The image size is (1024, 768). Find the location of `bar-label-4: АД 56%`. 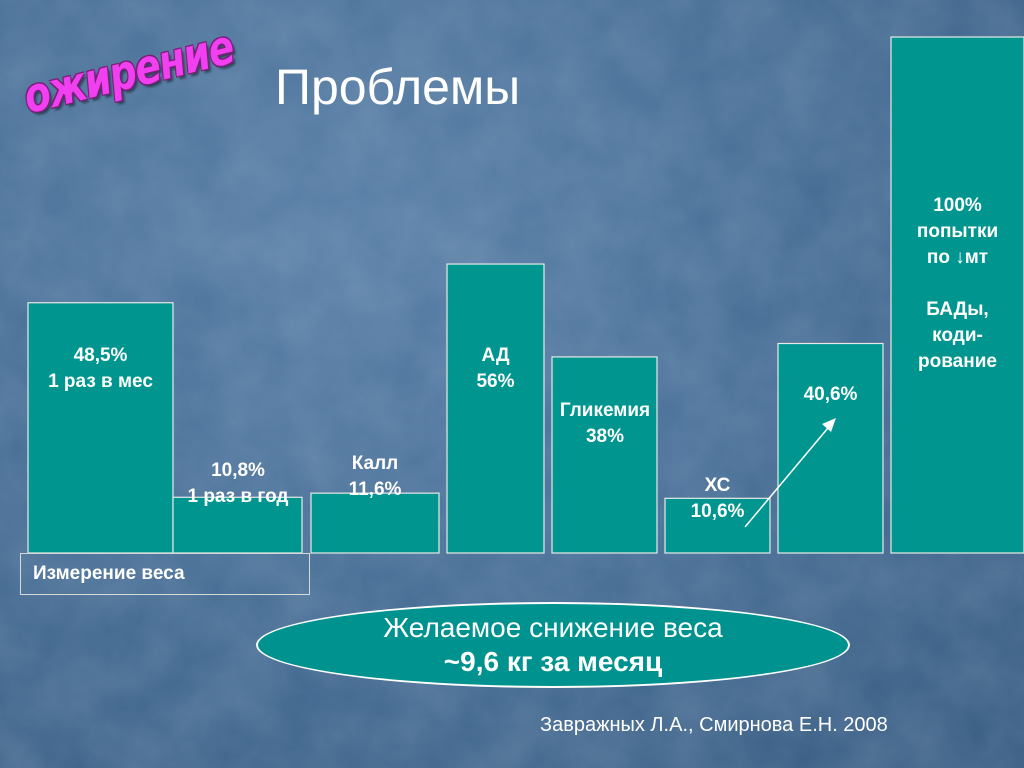

bar-label-4: АД 56% is located at coordinates (495, 368).